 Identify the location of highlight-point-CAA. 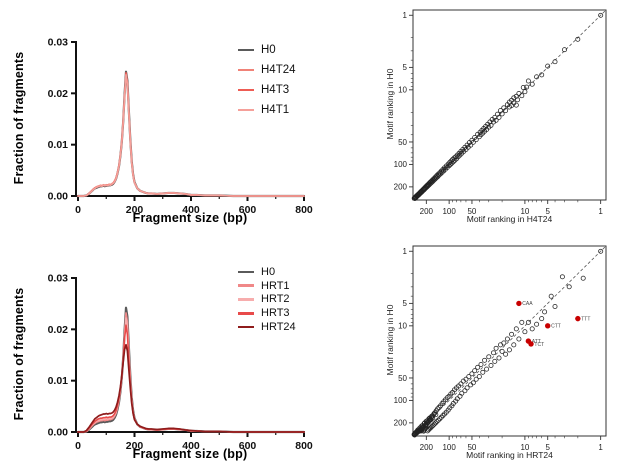
(519, 303).